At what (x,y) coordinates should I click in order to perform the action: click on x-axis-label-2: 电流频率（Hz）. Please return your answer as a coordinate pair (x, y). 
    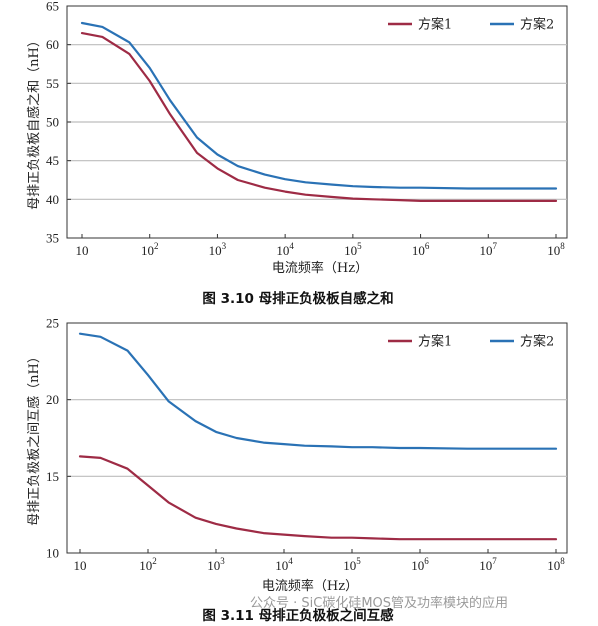
    Looking at the image, I should click on (310, 586).